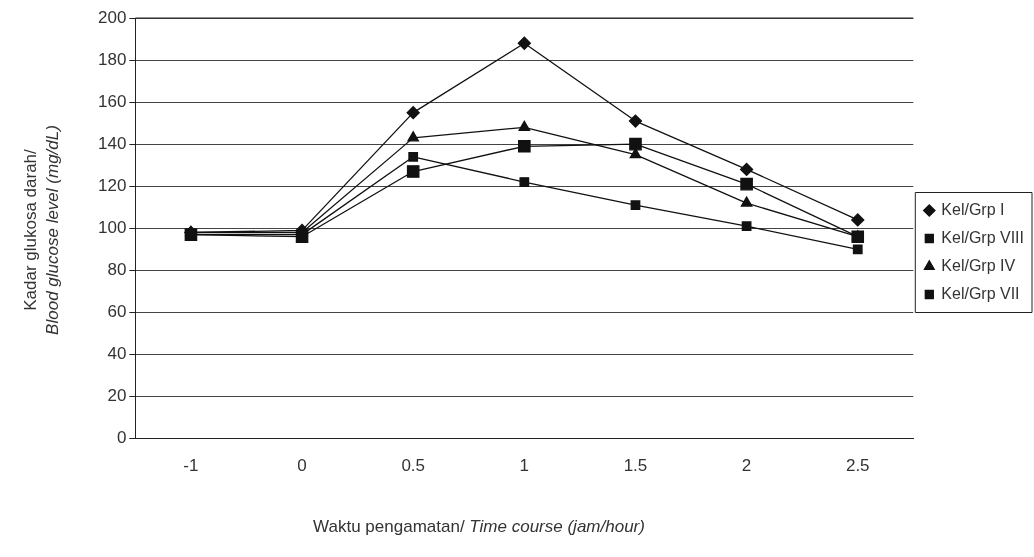 The image size is (1034, 557). What do you see at coordinates (302, 466) in the screenshot?
I see `x-tick-label: 0` at bounding box center [302, 466].